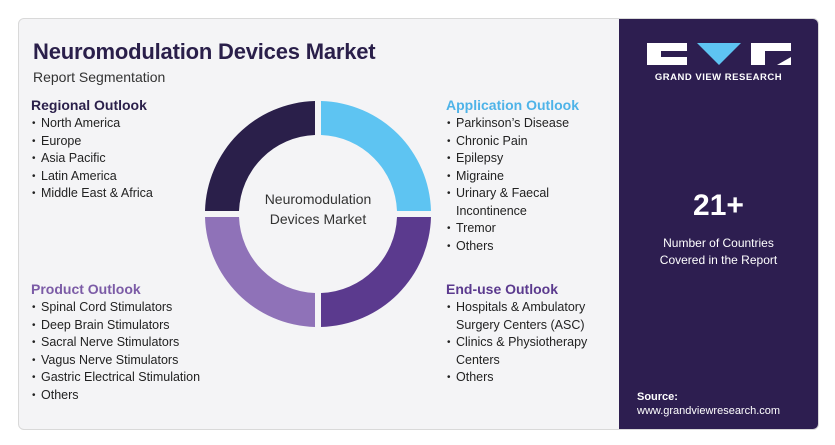 Image resolution: width=835 pixels, height=445 pixels. Describe the element at coordinates (376, 272) in the screenshot. I see `donut-segment-enduse` at that location.